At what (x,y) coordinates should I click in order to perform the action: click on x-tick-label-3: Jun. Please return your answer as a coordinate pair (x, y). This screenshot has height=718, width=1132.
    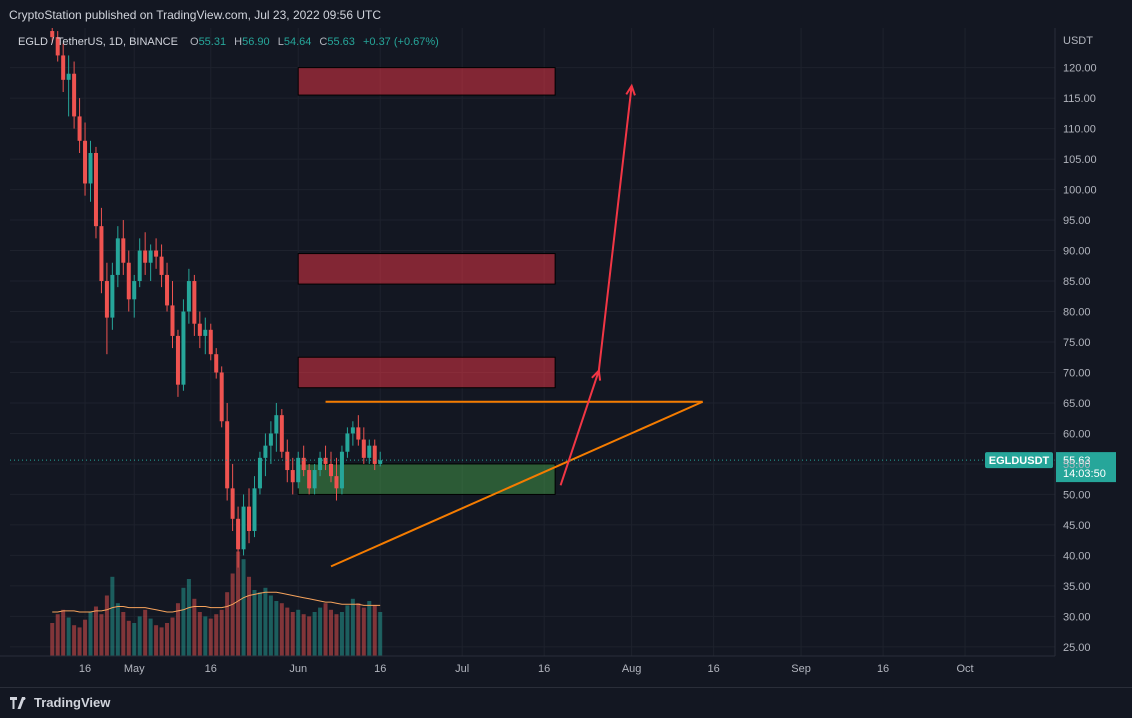
    Looking at the image, I should click on (298, 669).